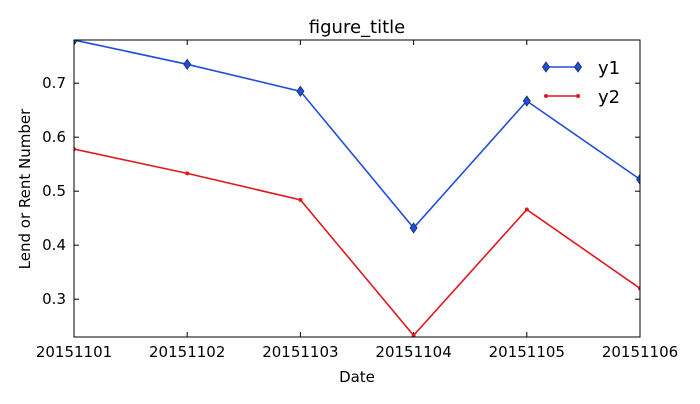  Describe the element at coordinates (609, 68) in the screenshot. I see `legend-label-y1: y1` at that location.